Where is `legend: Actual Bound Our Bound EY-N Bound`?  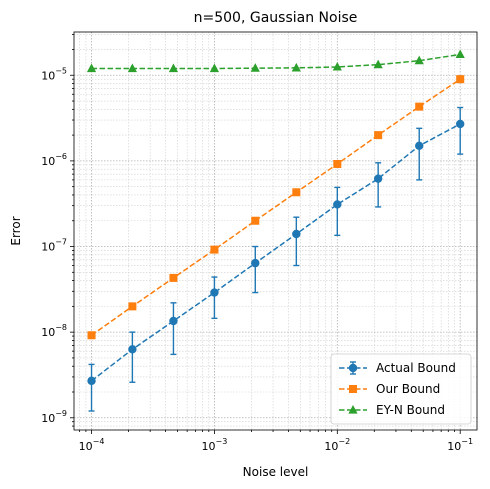
legend: Actual Bound Our Bound EY-N Bound is located at coordinates (401, 389).